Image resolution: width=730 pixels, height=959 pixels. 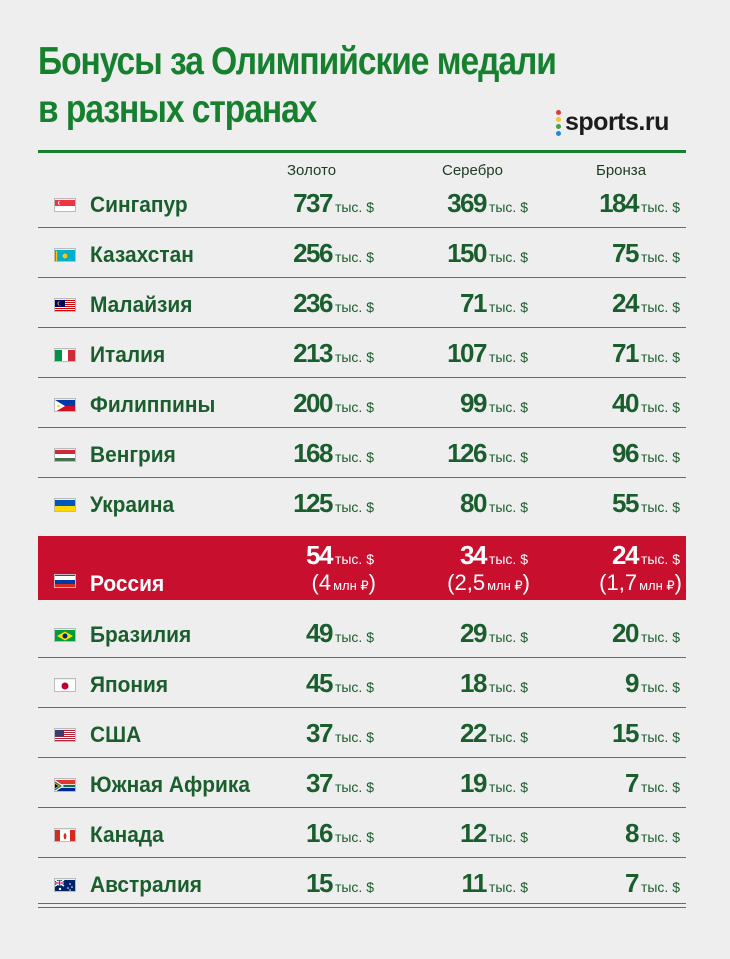 I want to click on country-name: США, so click(x=116, y=734).